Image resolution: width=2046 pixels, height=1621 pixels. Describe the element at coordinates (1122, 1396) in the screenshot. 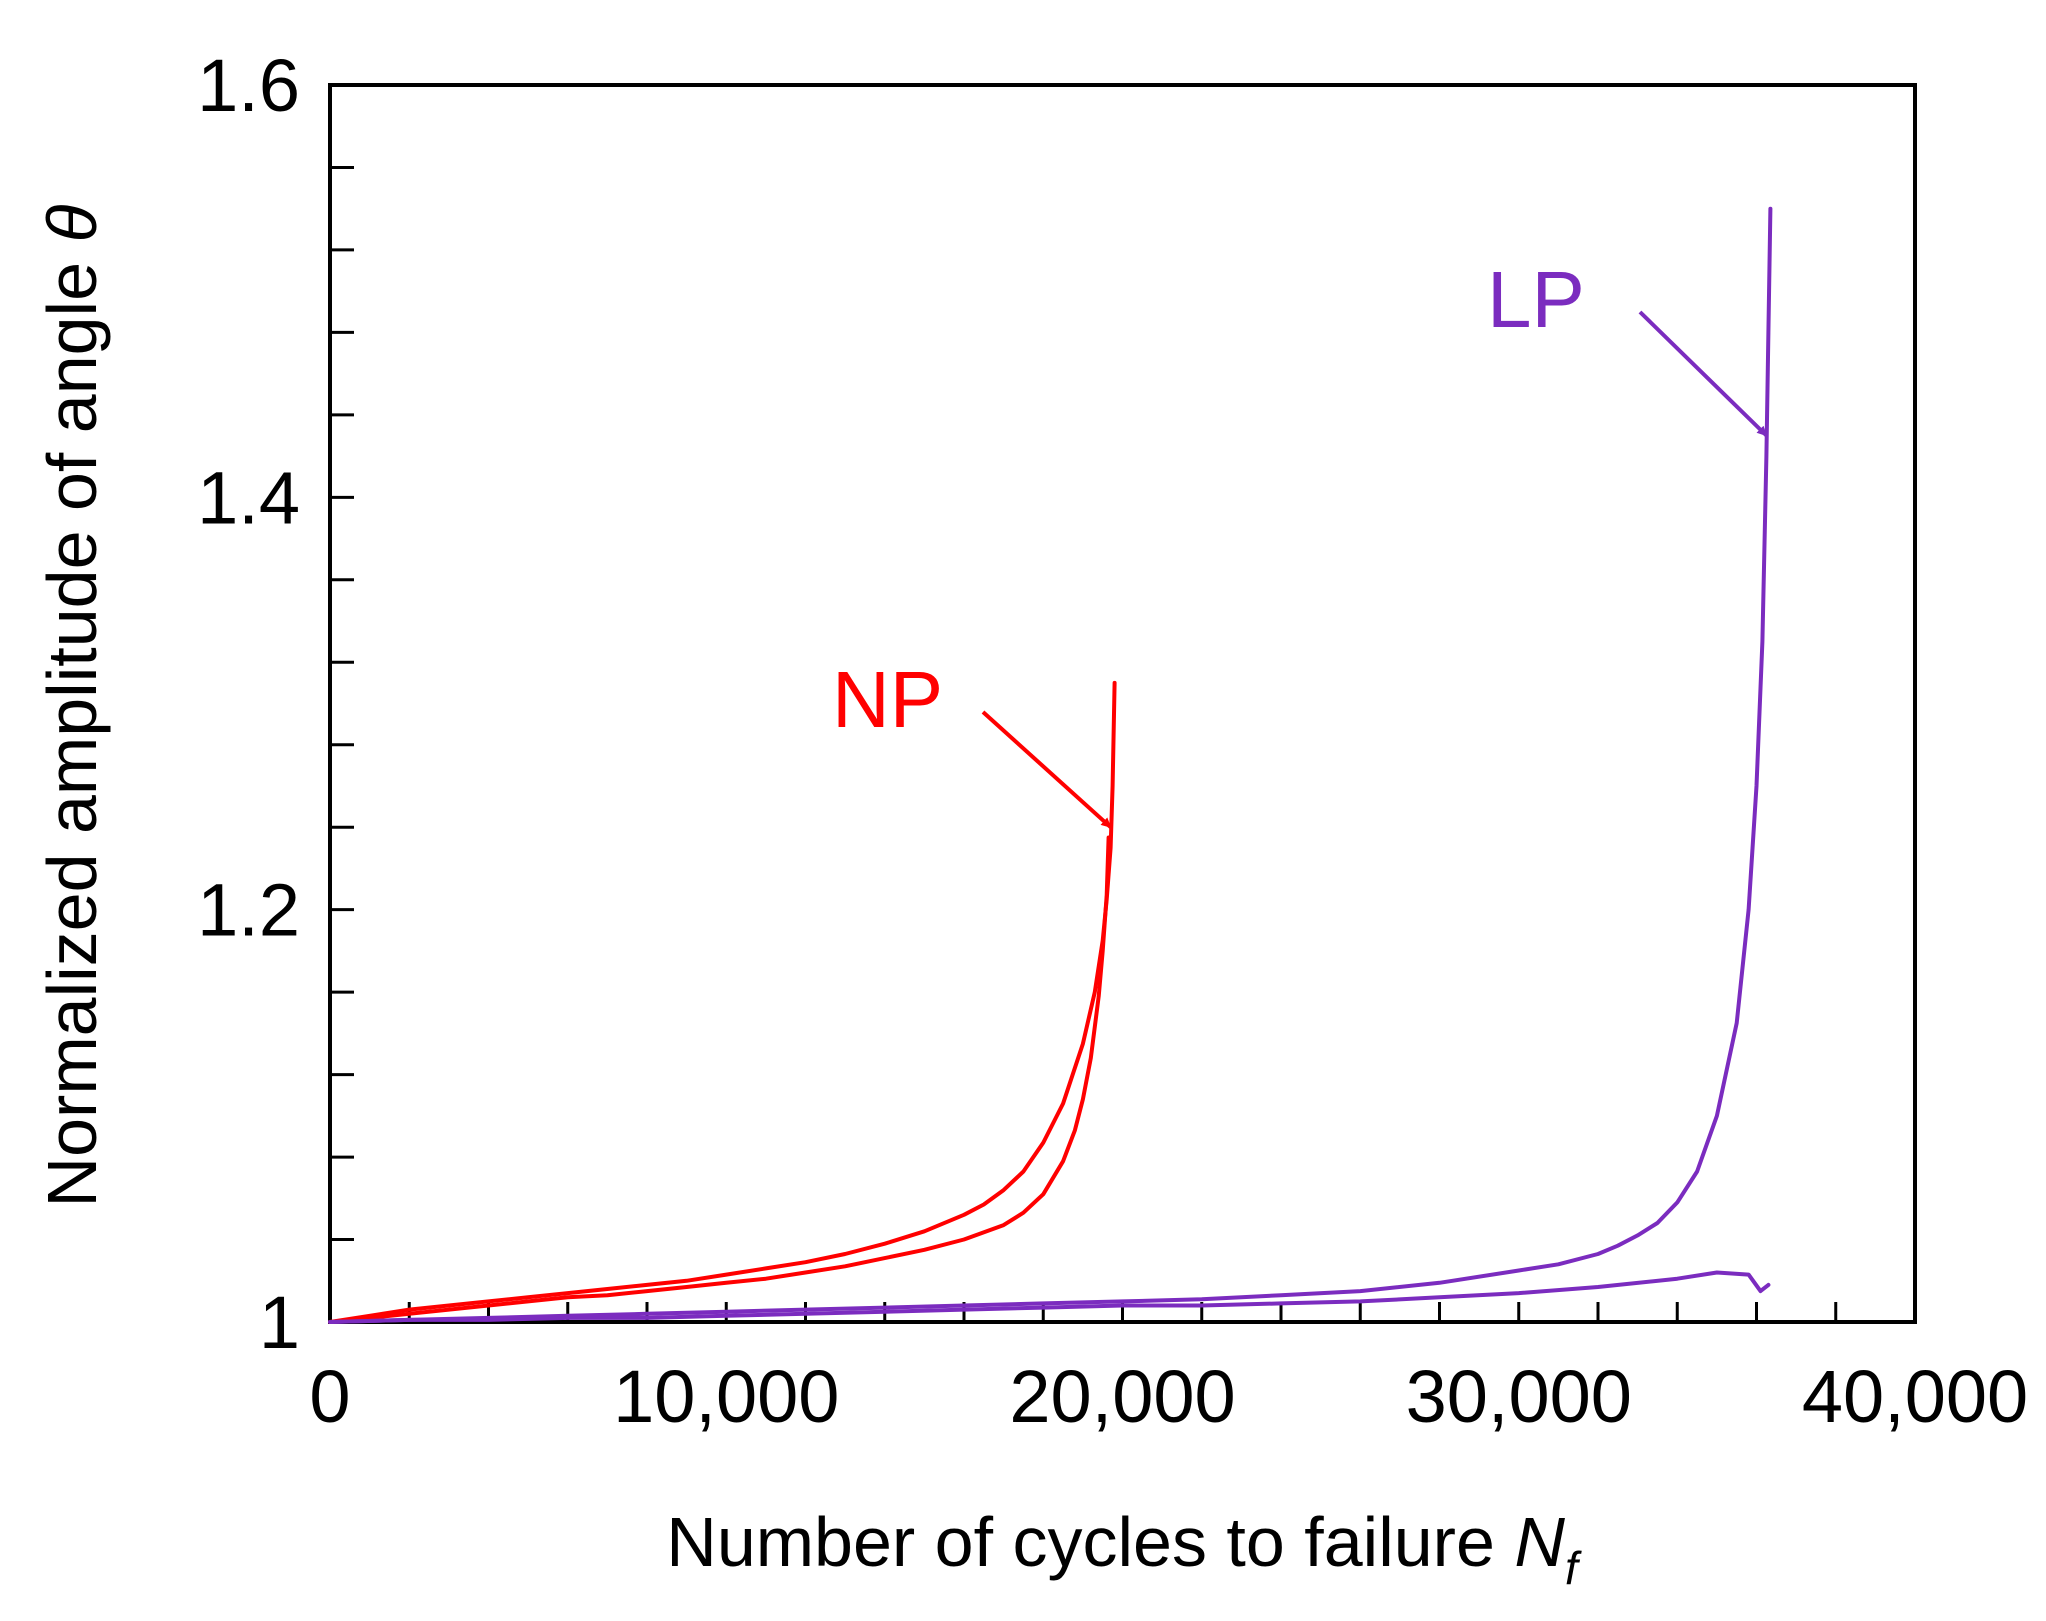

I see `x-tick-label: 20,000` at that location.